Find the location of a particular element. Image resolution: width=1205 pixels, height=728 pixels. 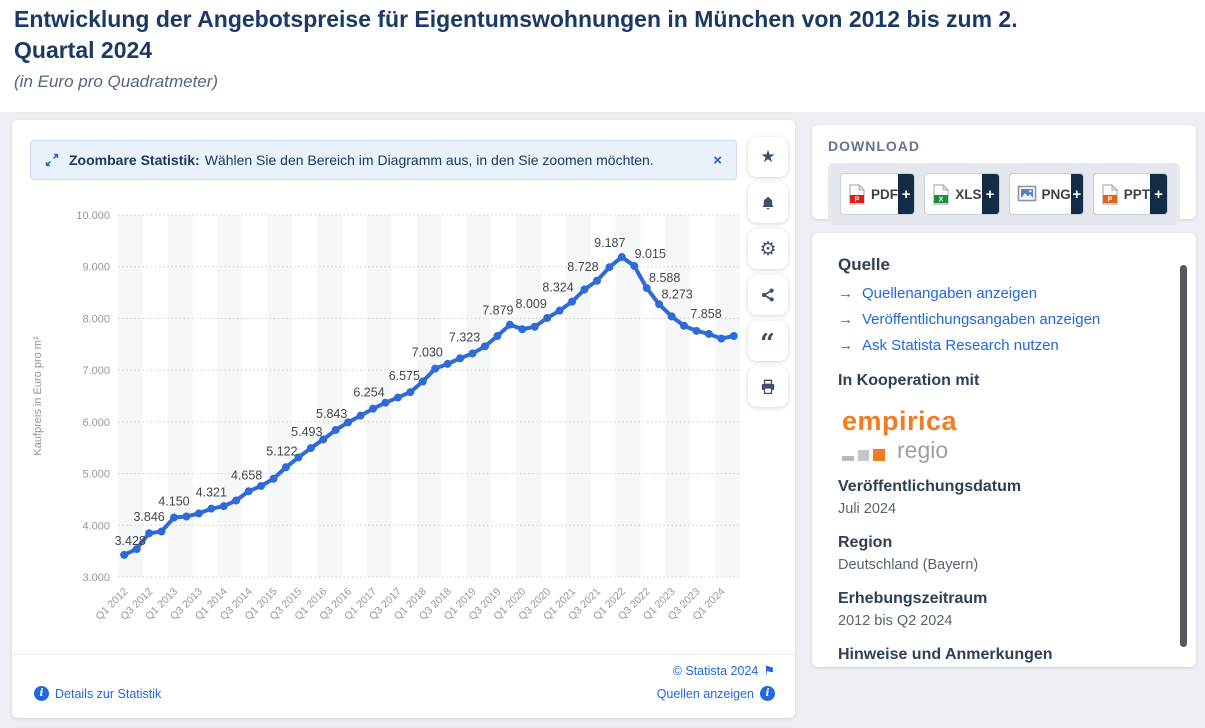

panel-scrollbar is located at coordinates (1183, 456).